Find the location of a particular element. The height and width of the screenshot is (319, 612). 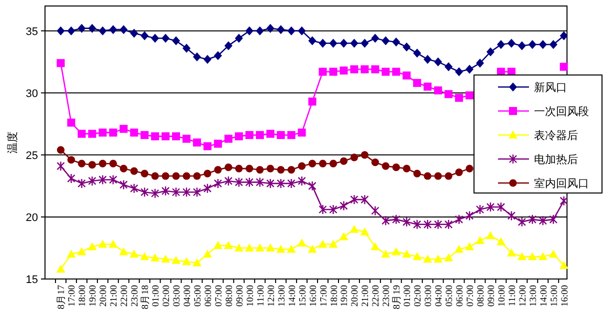

y-tick-label: 35 is located at coordinates (32, 32).